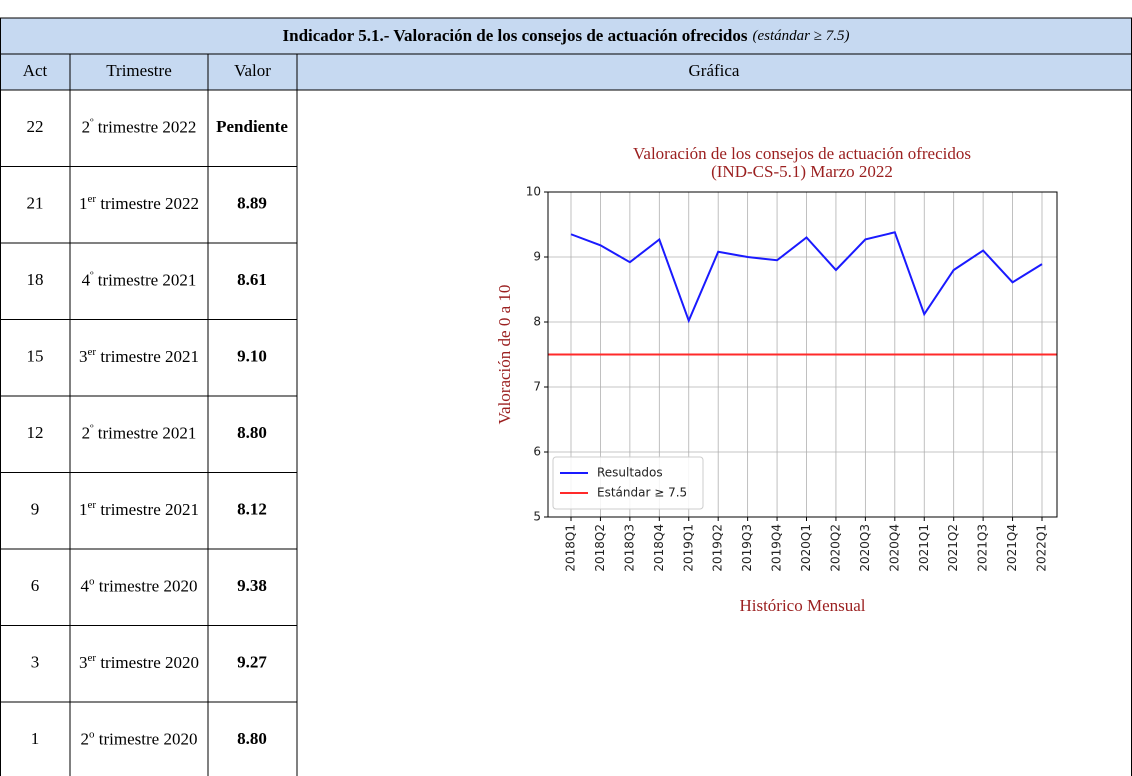 Image resolution: width=1132 pixels, height=776 pixels. What do you see at coordinates (777, 548) in the screenshot?
I see `x-tick-label: 2019Q4` at bounding box center [777, 548].